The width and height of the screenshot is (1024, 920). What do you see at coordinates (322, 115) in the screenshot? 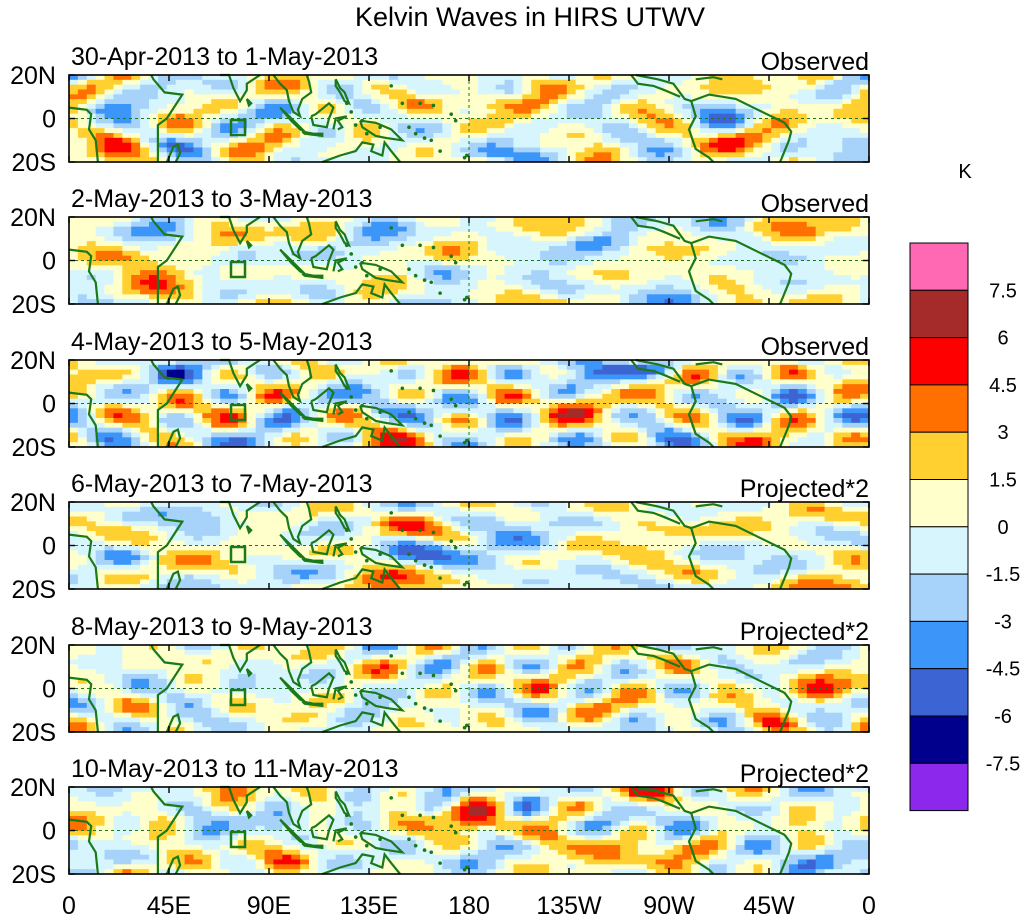
I see `coastline` at bounding box center [322, 115].